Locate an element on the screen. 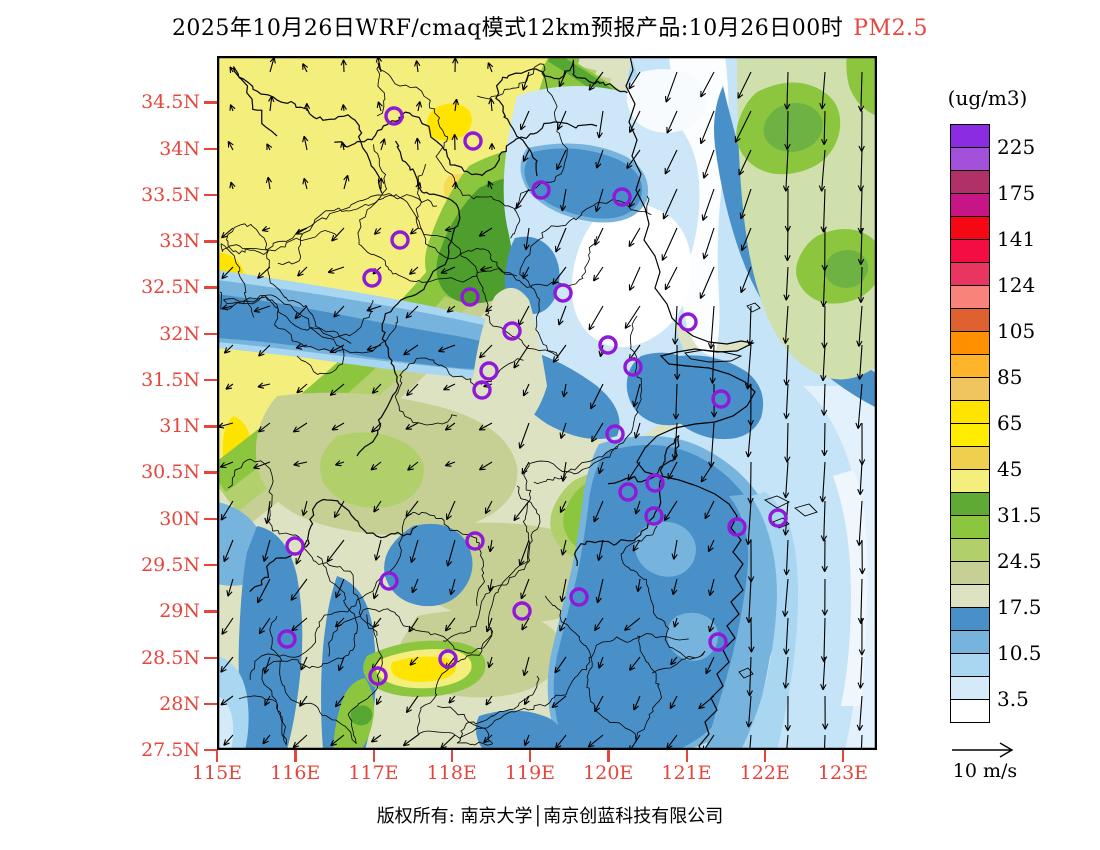  colorbar is located at coordinates (970, 423).